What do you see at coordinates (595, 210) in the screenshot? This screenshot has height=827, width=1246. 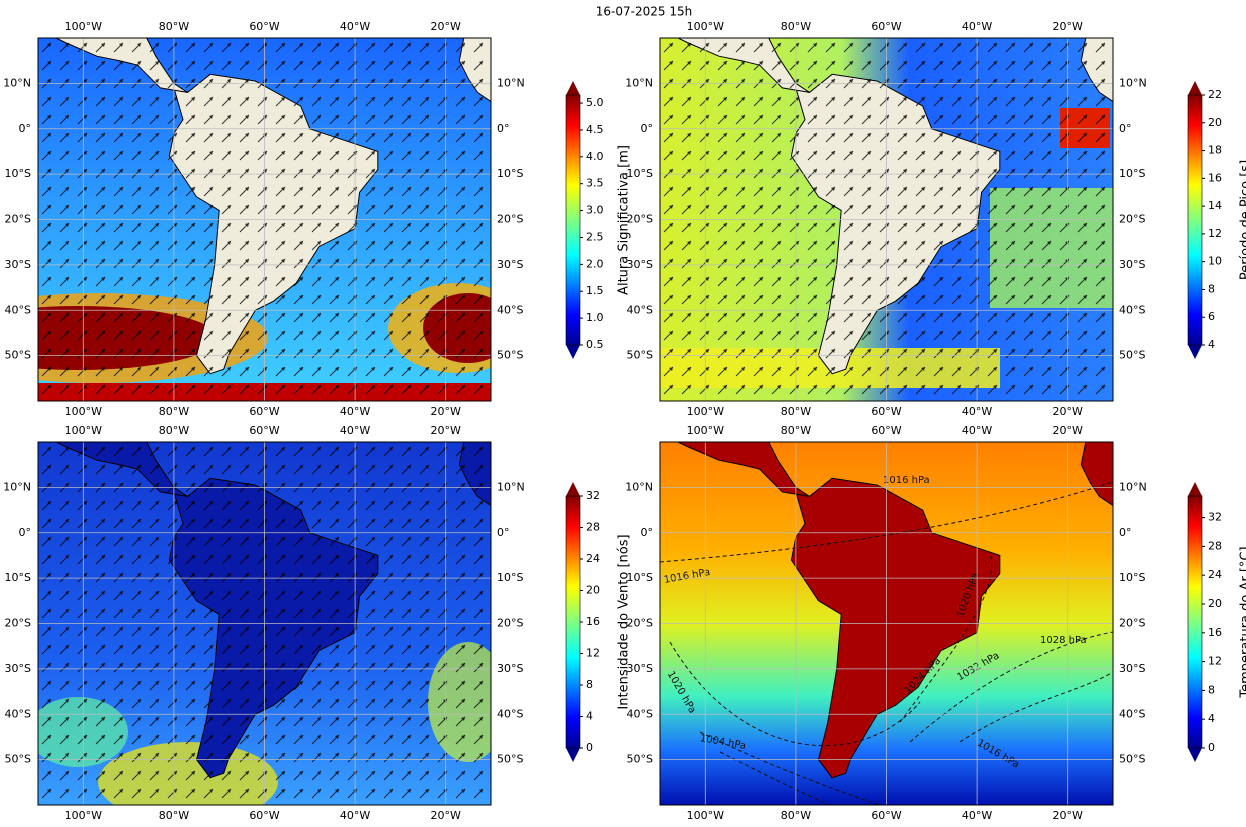 I see `colorbar-tick-label: 3.0` at bounding box center [595, 210].